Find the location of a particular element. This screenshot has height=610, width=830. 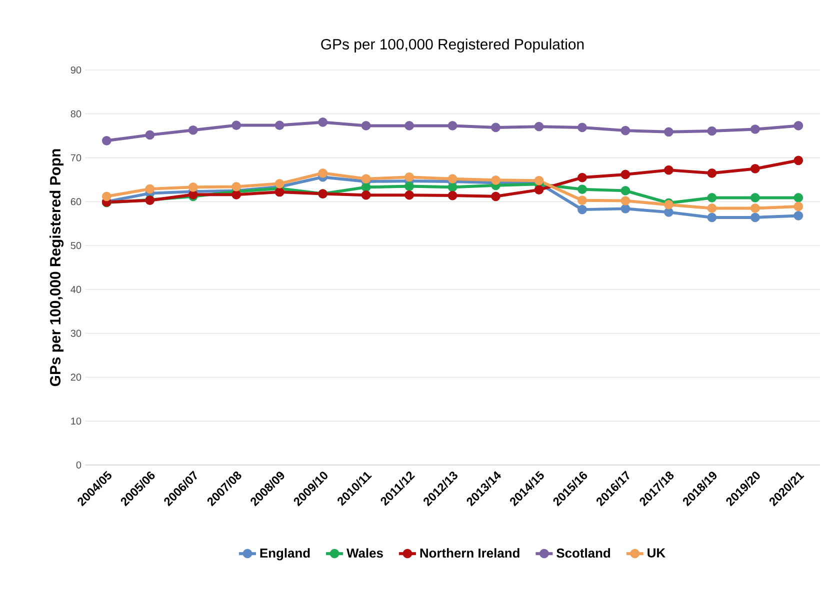

y-tick-label: 0 is located at coordinates (79, 465).